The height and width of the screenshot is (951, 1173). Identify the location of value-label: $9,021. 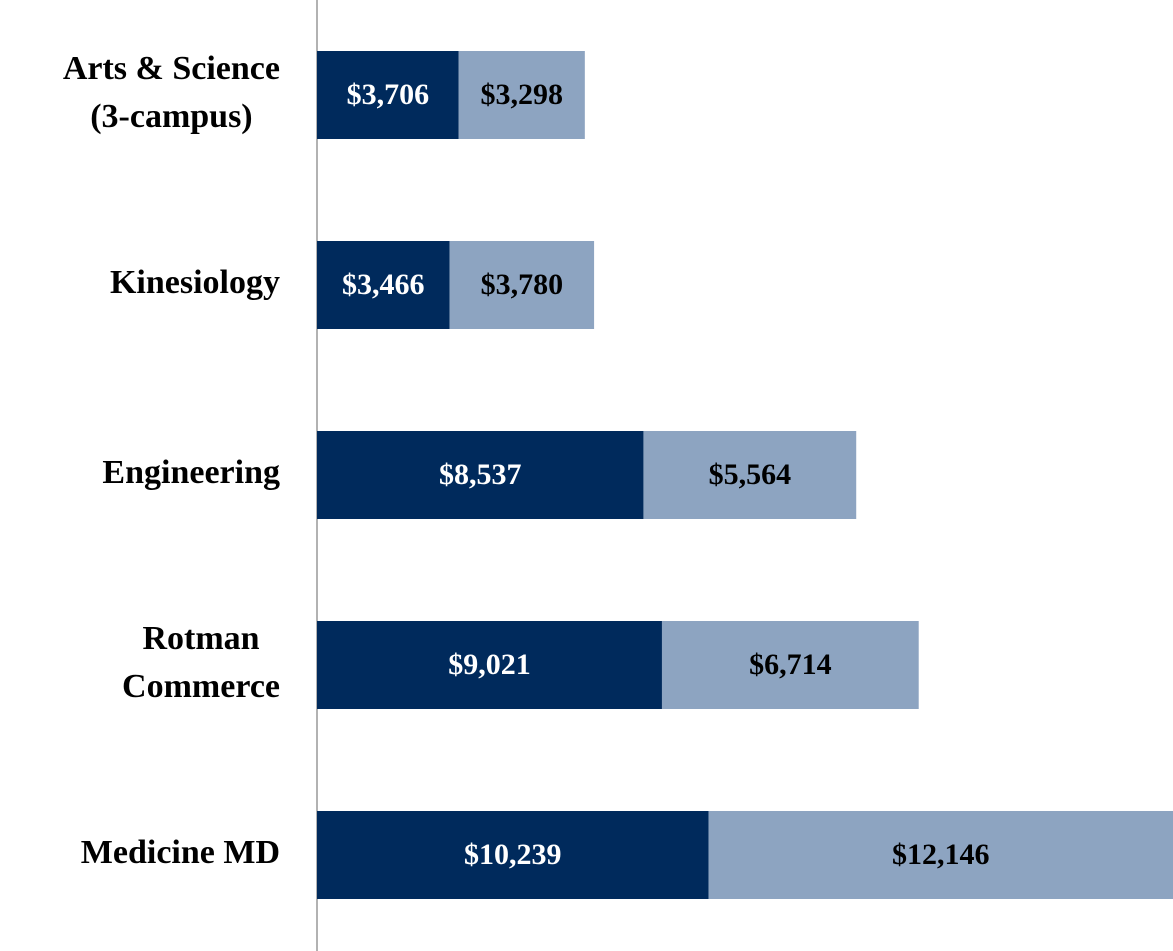
(489, 664).